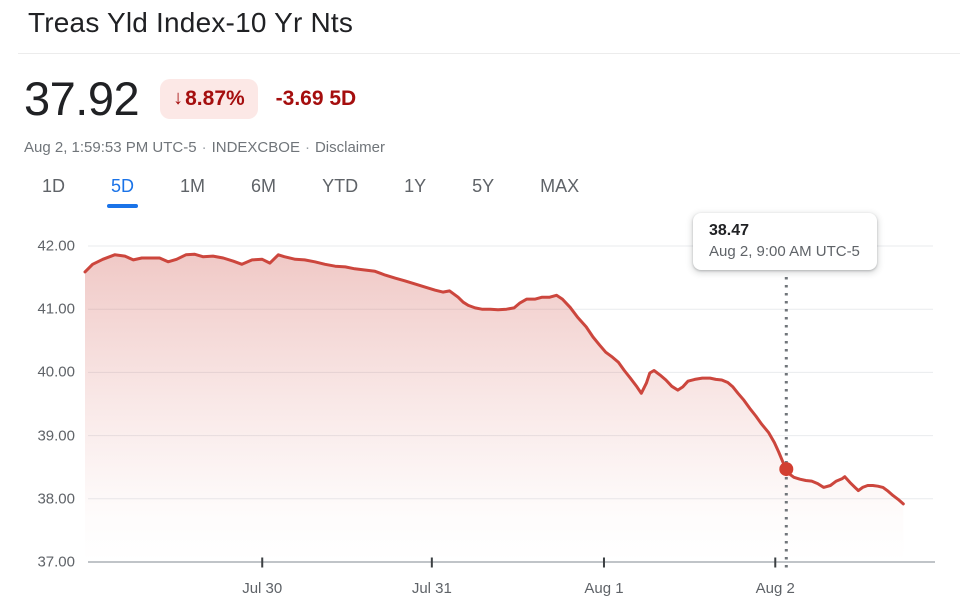 The width and height of the screenshot is (960, 606). Describe the element at coordinates (489, 53) in the screenshot. I see `header-divider` at that location.